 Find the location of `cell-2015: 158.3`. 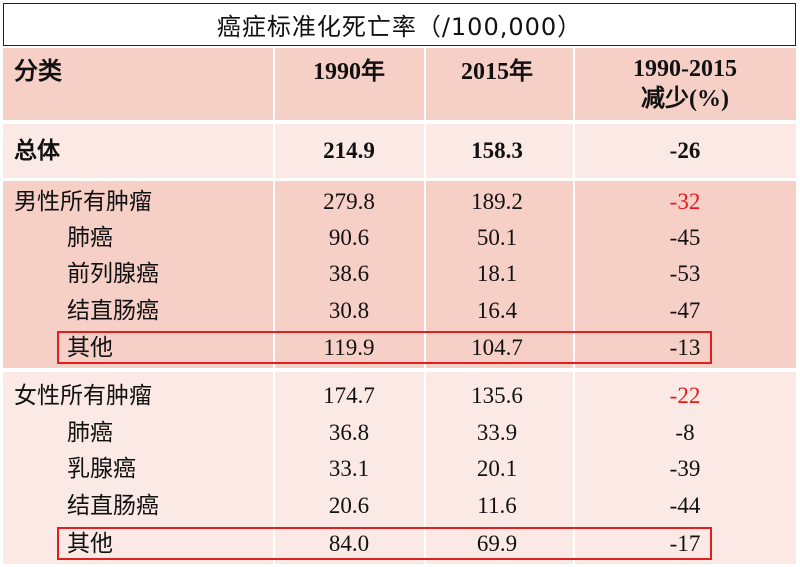

cell-2015: 158.3 is located at coordinates (497, 150).